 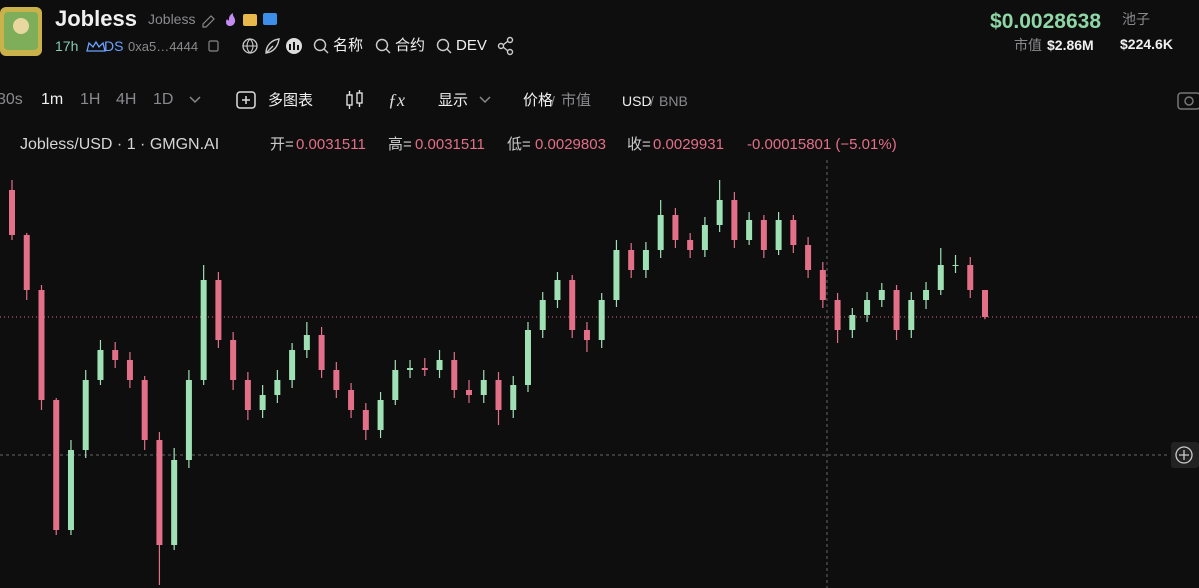 What do you see at coordinates (1070, 45) in the screenshot?
I see `mcap-value: $2.86M` at bounding box center [1070, 45].